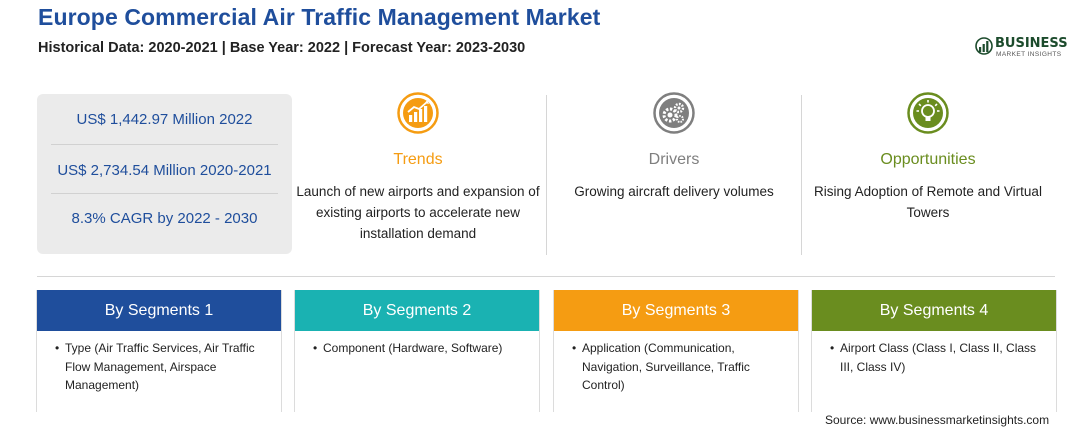 The width and height of the screenshot is (1092, 430). Describe the element at coordinates (1029, 54) in the screenshot. I see `logo-tagline: MARKET INSIGHTS` at that location.